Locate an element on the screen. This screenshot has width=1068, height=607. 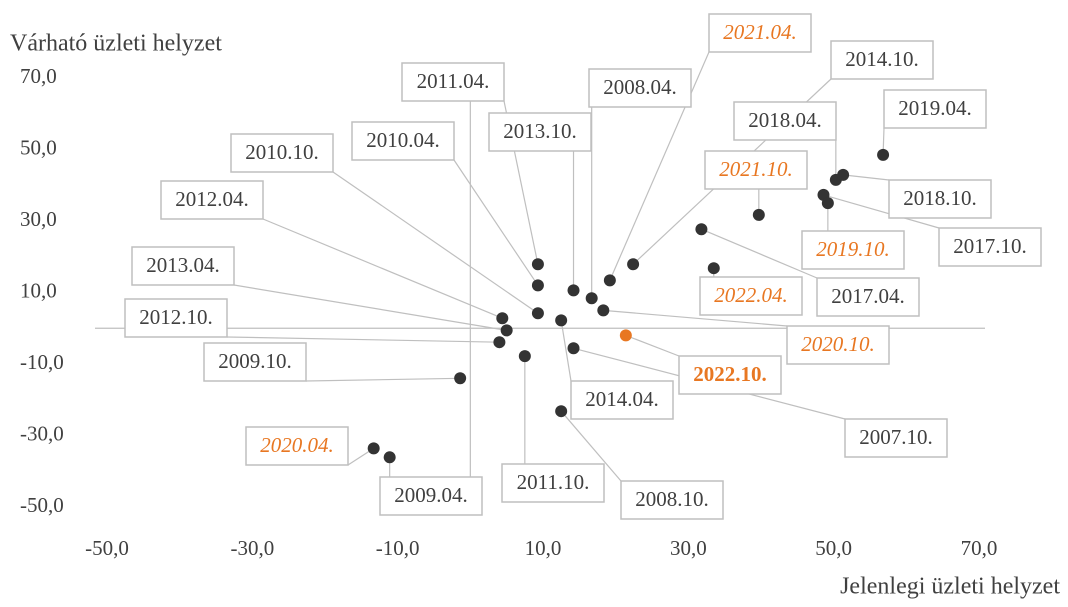
point-label: 2019.10. is located at coordinates (853, 249).